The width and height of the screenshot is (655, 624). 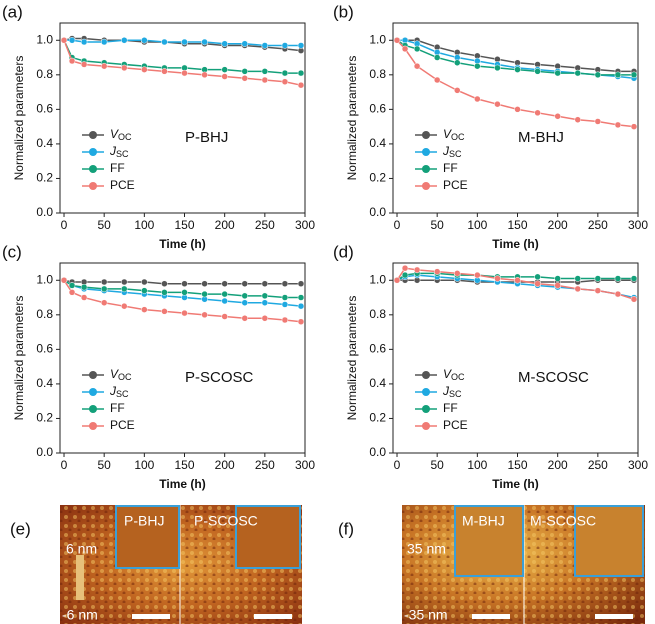 What do you see at coordinates (206, 137) in the screenshot?
I see `annotation: P-BHJ` at bounding box center [206, 137].